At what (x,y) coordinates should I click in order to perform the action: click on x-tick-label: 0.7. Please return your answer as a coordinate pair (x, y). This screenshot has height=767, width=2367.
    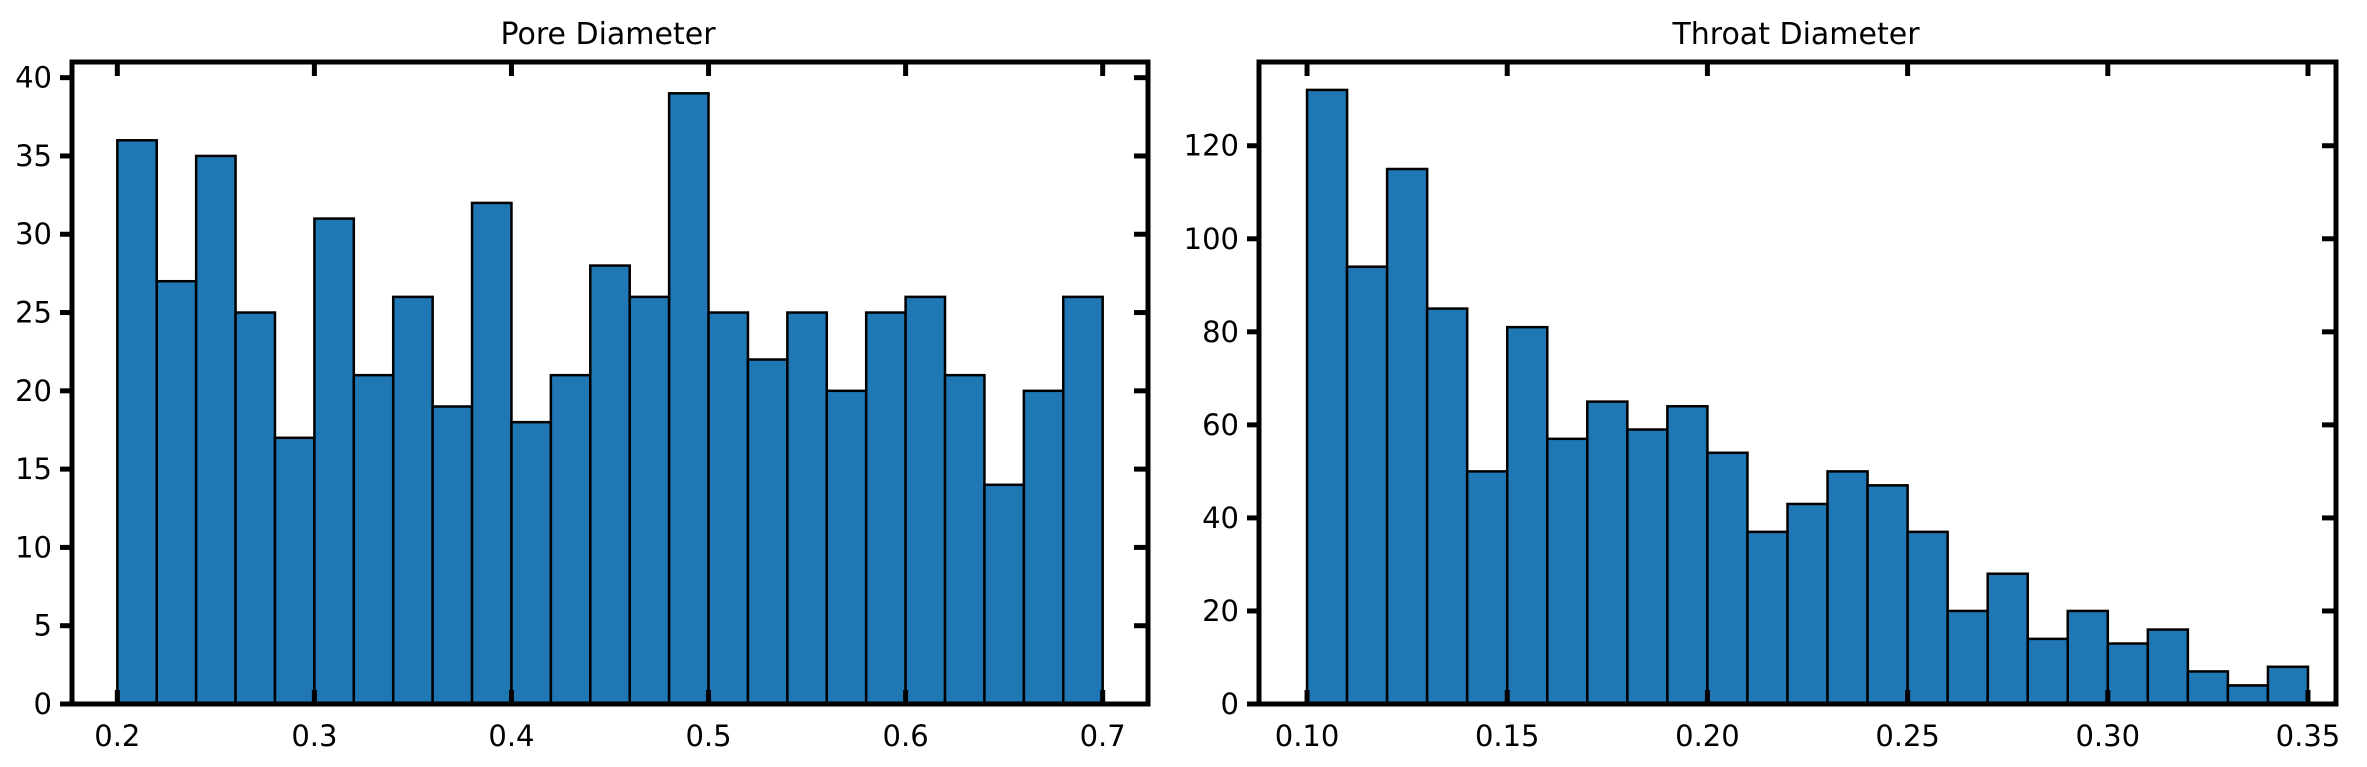
    Looking at the image, I should click on (1103, 736).